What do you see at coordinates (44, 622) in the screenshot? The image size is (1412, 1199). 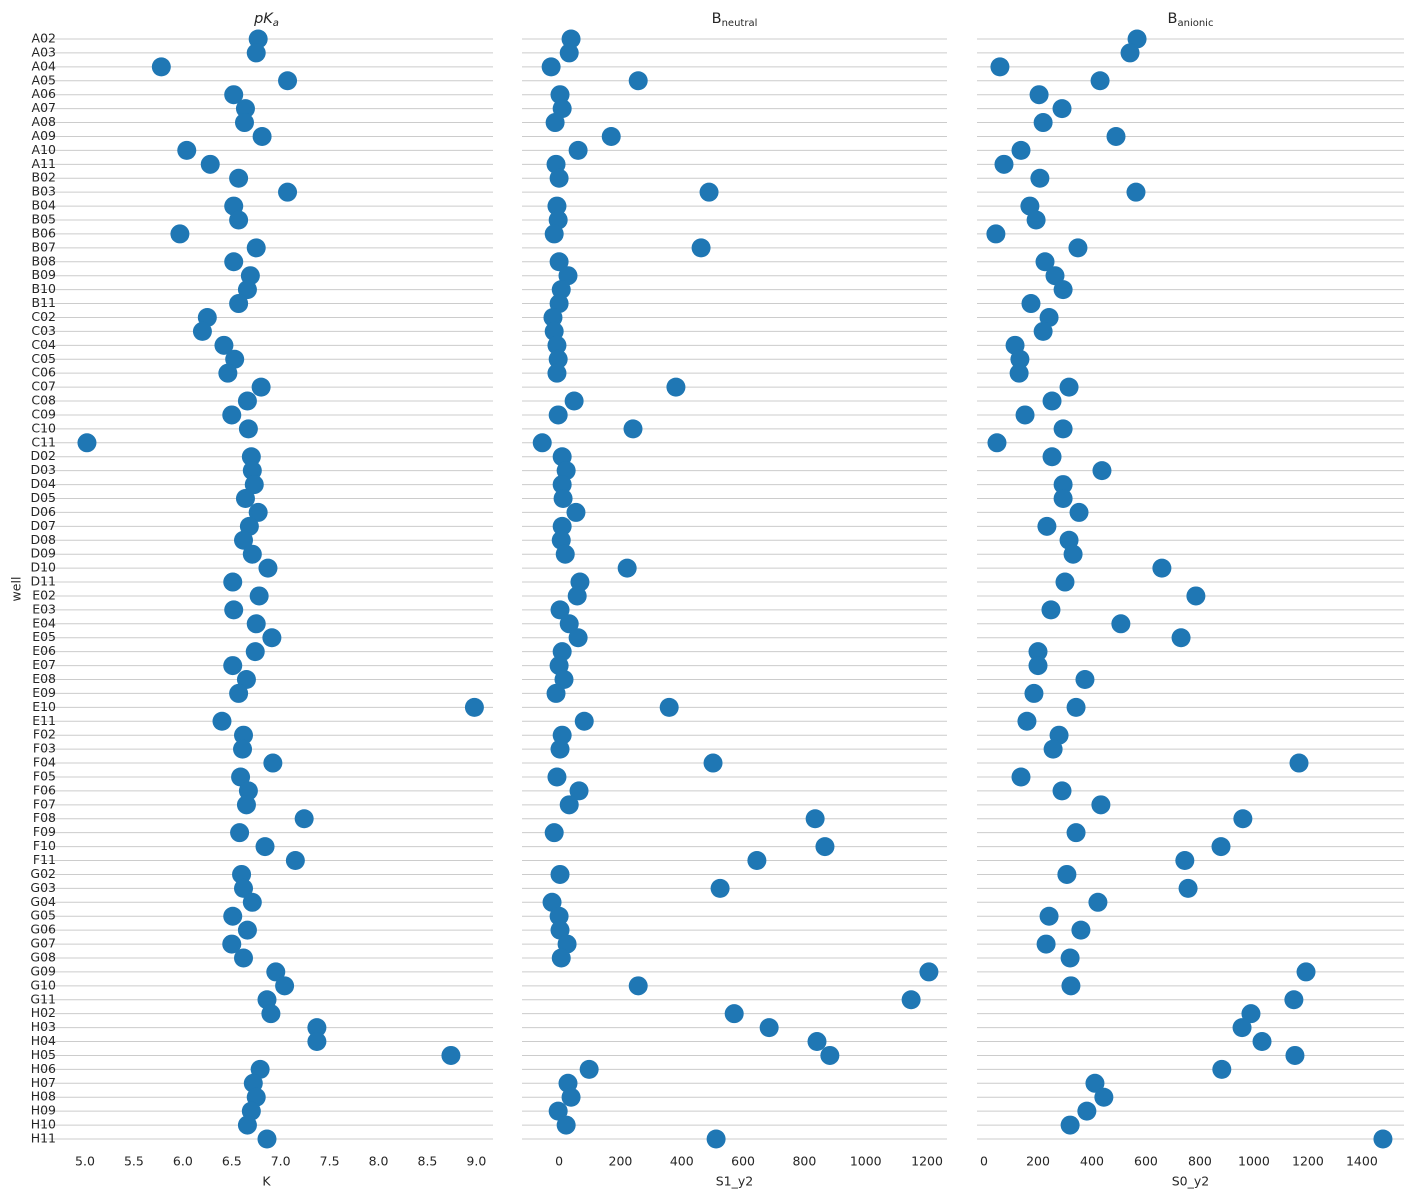 I see `y-tick-label: E04` at bounding box center [44, 622].